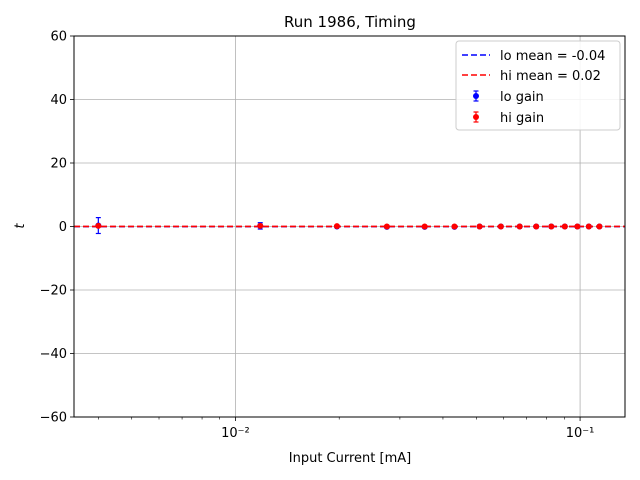 This screenshot has width=640, height=480. Describe the element at coordinates (58, 100) in the screenshot. I see `y-tick-label: 40` at that location.